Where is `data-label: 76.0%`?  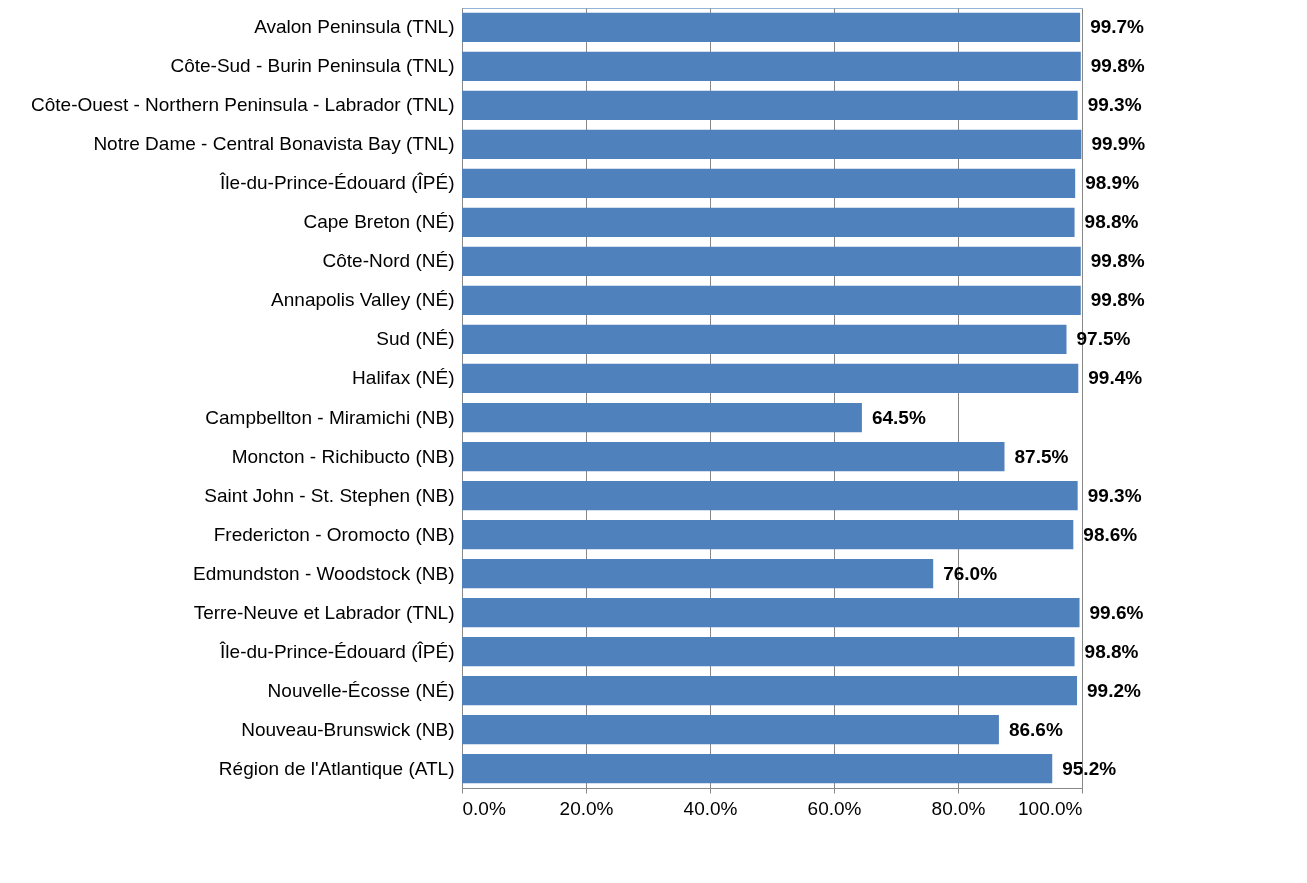
data-label: 76.0% is located at coordinates (970, 573).